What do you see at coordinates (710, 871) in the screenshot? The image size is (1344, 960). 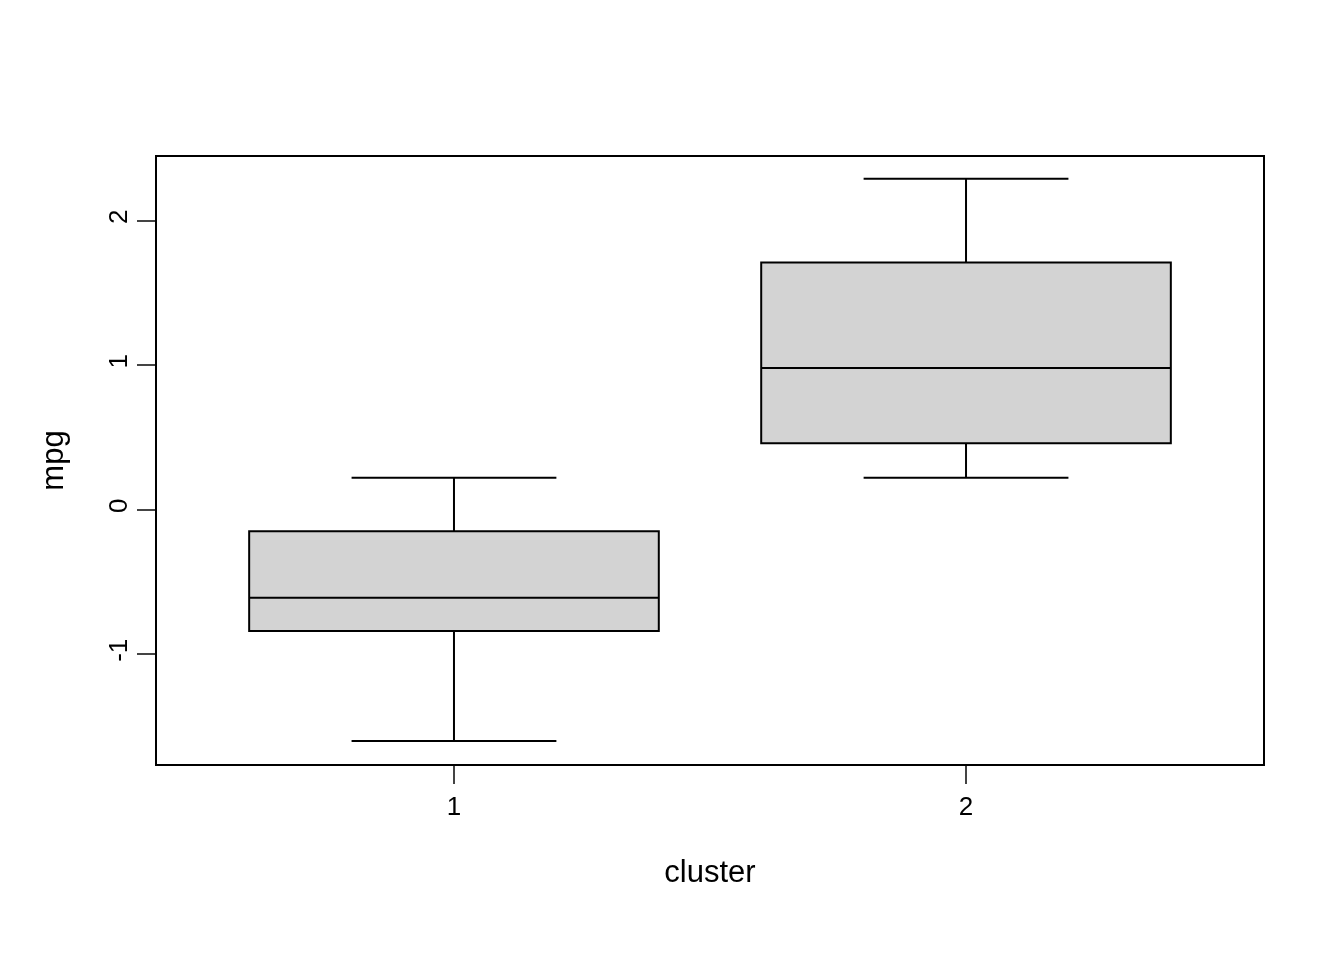 I see `x-axis-title: cluster` at bounding box center [710, 871].